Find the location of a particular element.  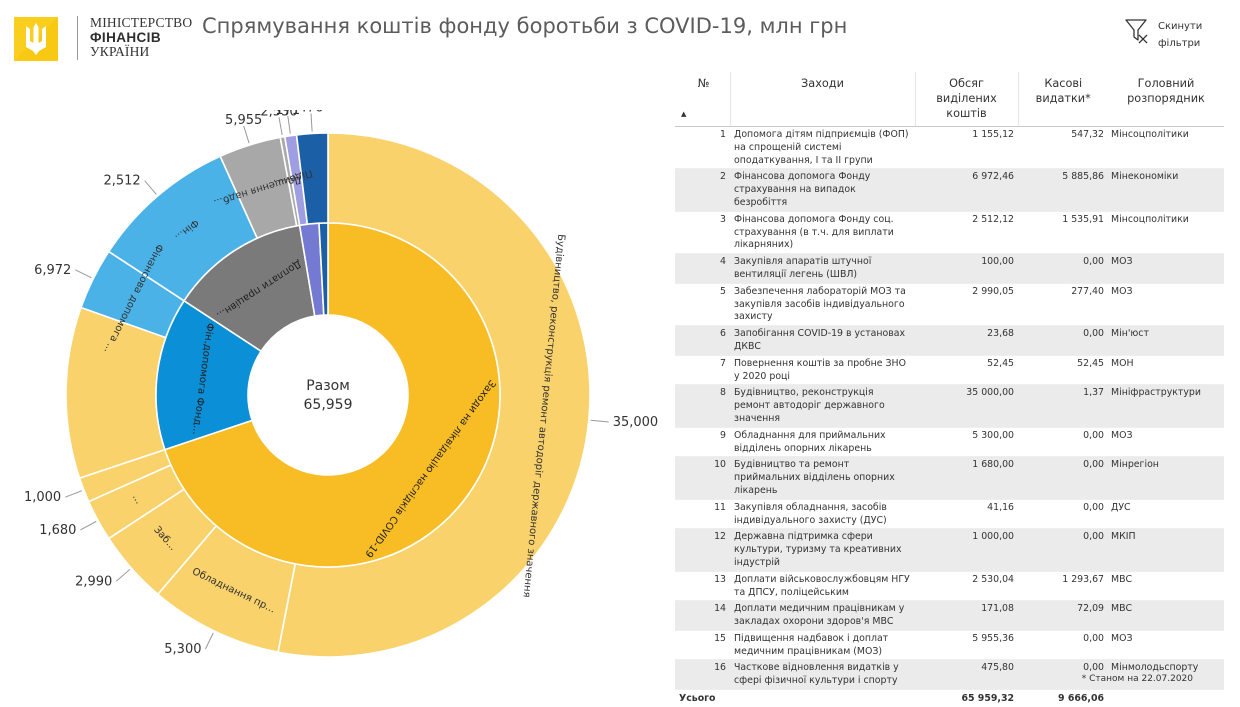

cell-rozporyadnyk: ДУС is located at coordinates (1166, 514).